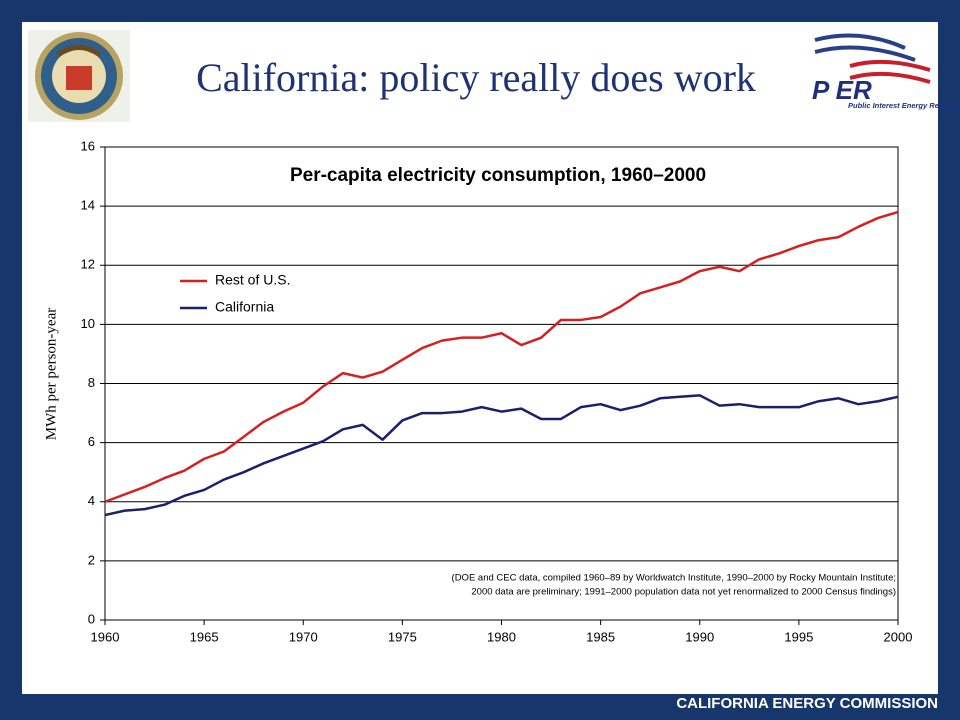 The image size is (960, 720). Describe the element at coordinates (842, 90) in the screenshot. I see `logo-letters: P ER` at that location.